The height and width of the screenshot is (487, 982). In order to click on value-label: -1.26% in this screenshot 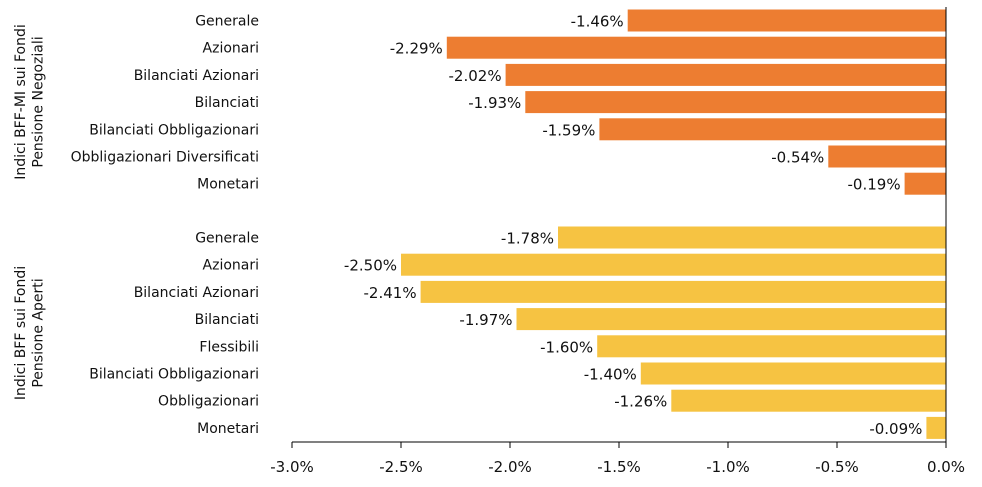, I will do `click(640, 402)`.